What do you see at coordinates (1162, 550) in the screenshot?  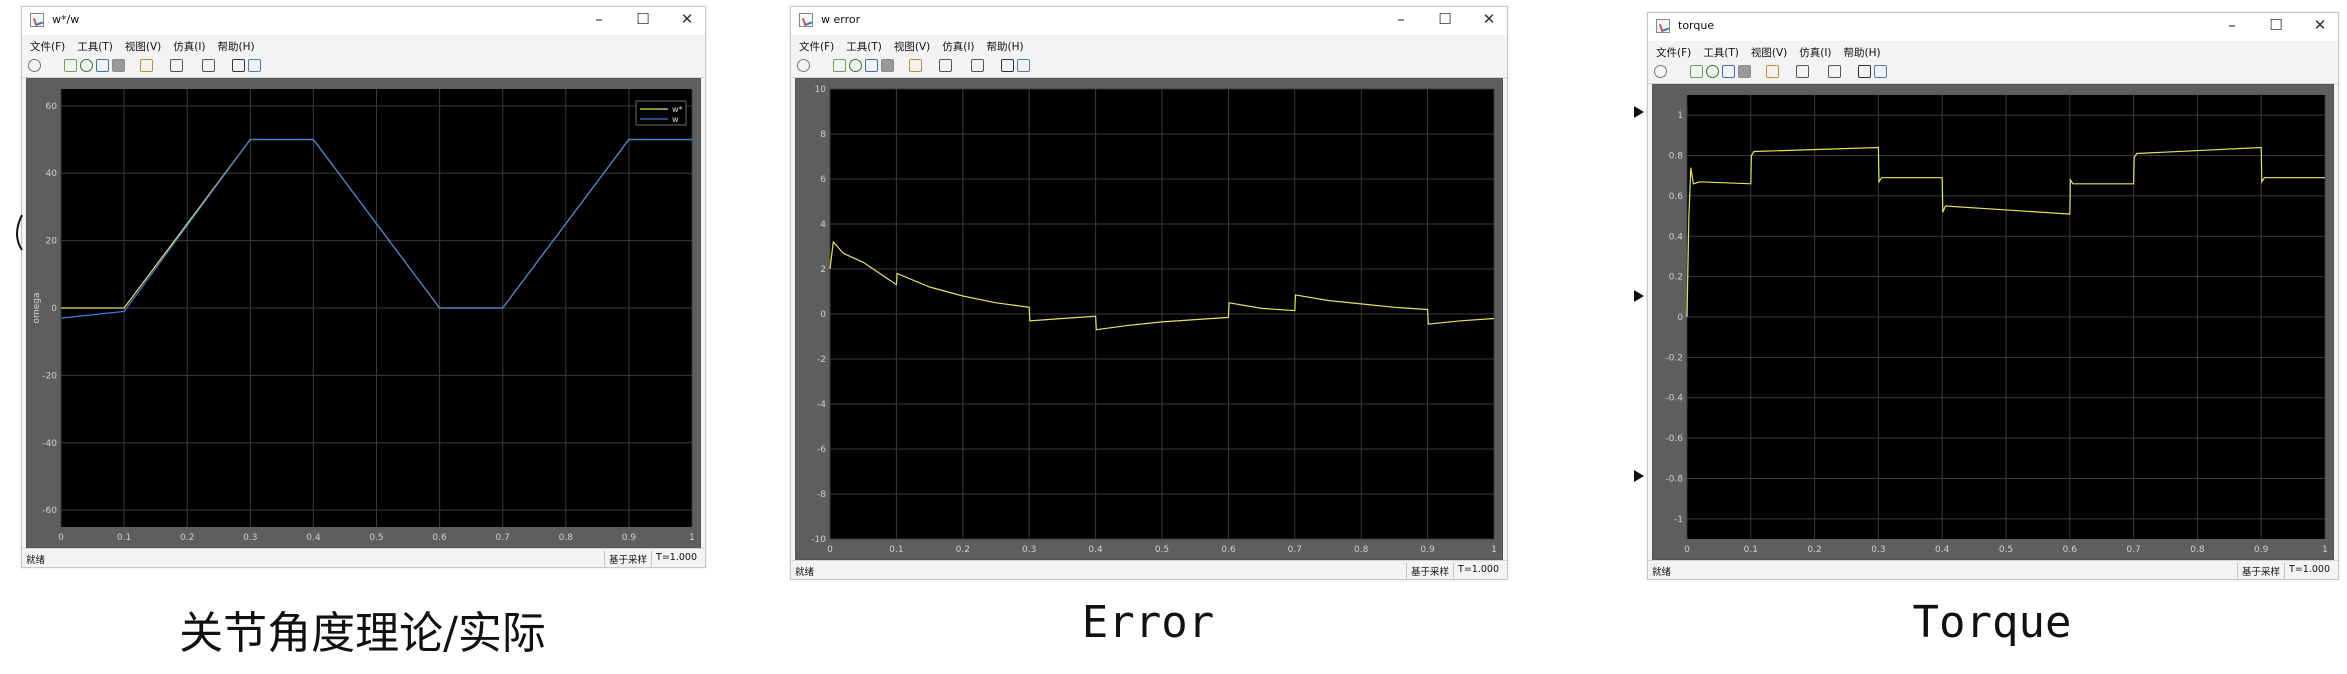 I see `x-tick-label: 0.5` at bounding box center [1162, 550].